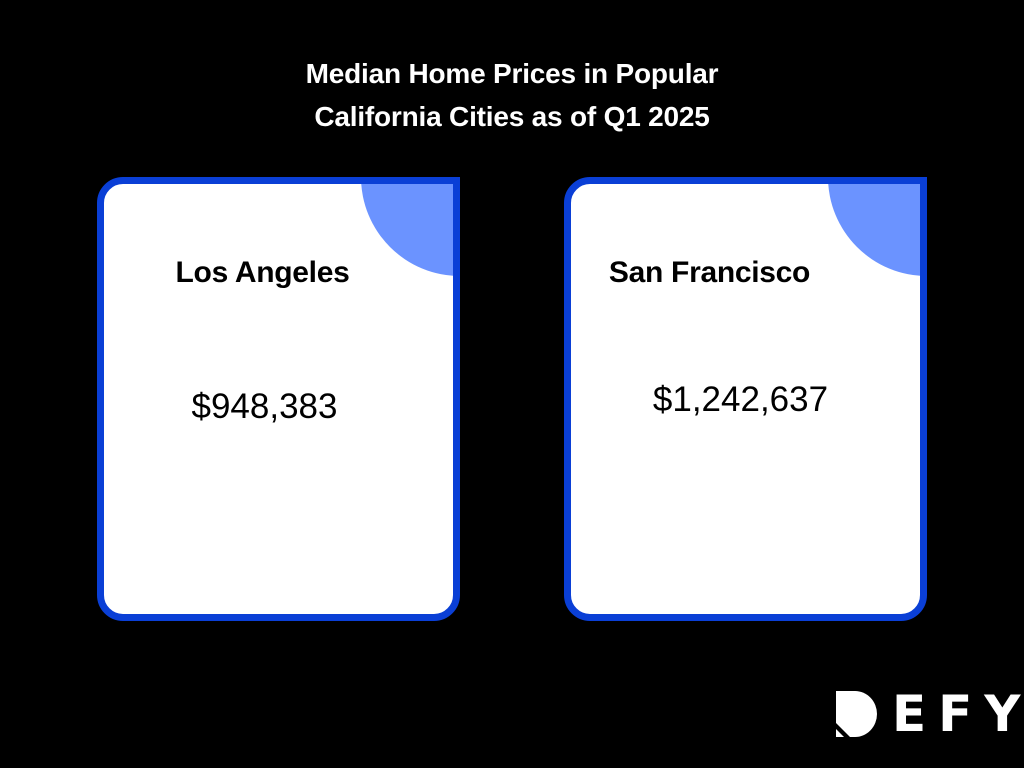 This screenshot has width=1024, height=768. Describe the element at coordinates (262, 272) in the screenshot. I see `city-name: Los Angeles` at that location.